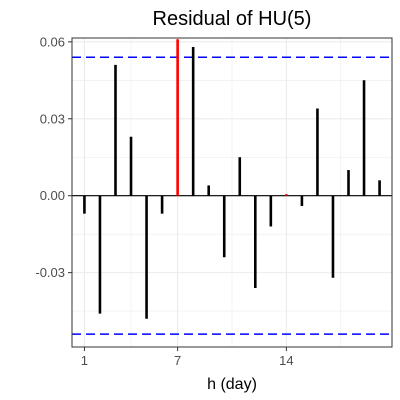 The height and width of the screenshot is (400, 400). I want to click on y-tick-label: 0.03, so click(52, 118).